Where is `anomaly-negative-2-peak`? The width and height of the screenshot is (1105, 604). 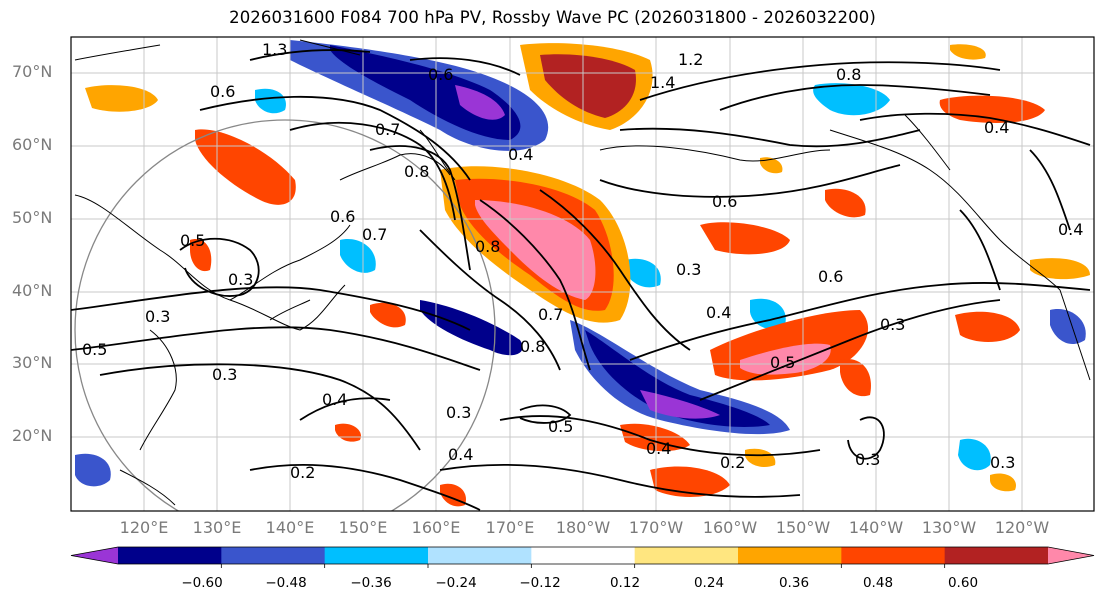 anomaly-negative-2-peak is located at coordinates (680, 404).